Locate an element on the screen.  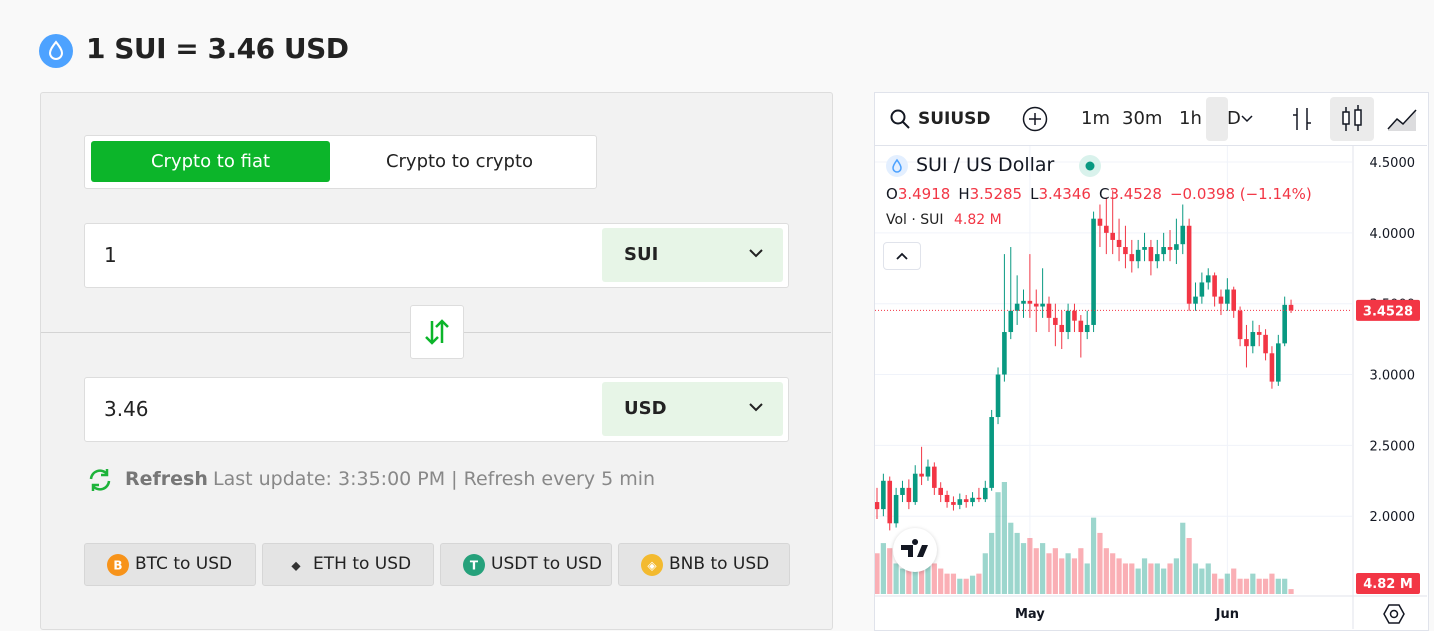
ohlc-value: 3.5285 is located at coordinates (996, 194).